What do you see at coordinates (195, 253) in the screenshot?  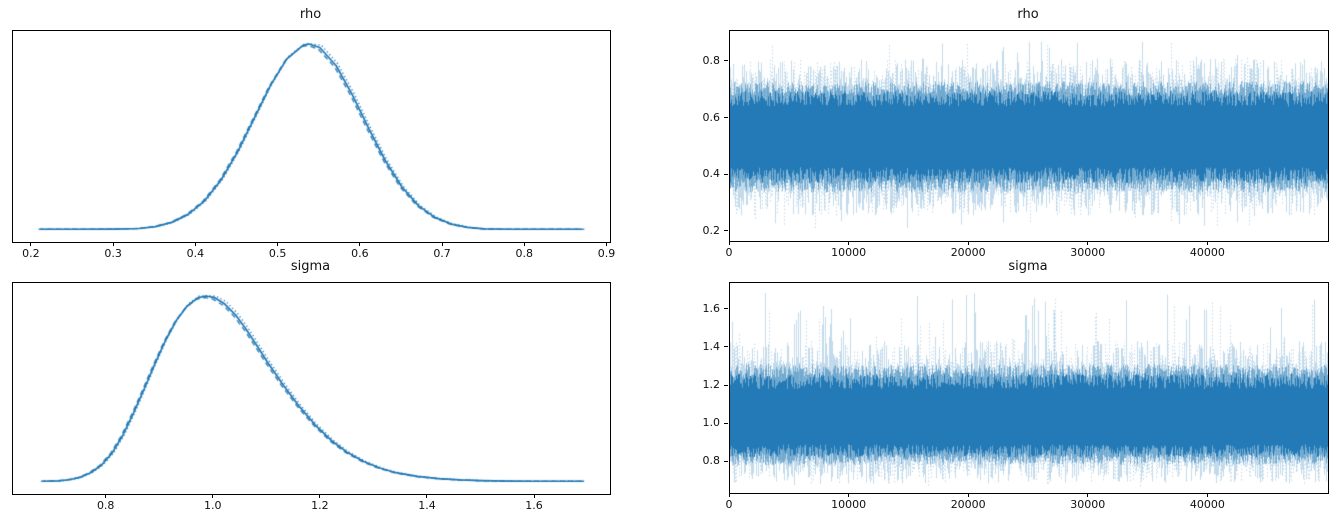 I see `x-tick-label: 0.4` at bounding box center [195, 253].